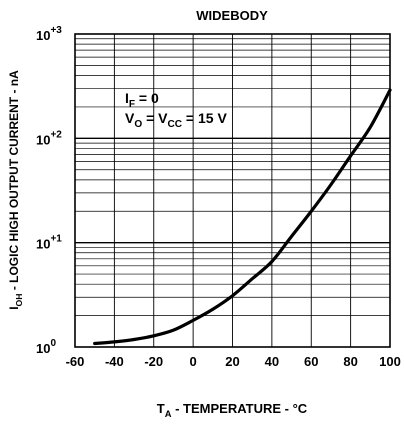 The height and width of the screenshot is (432, 404). I want to click on y-tick-label: 10+3, so click(49, 34).